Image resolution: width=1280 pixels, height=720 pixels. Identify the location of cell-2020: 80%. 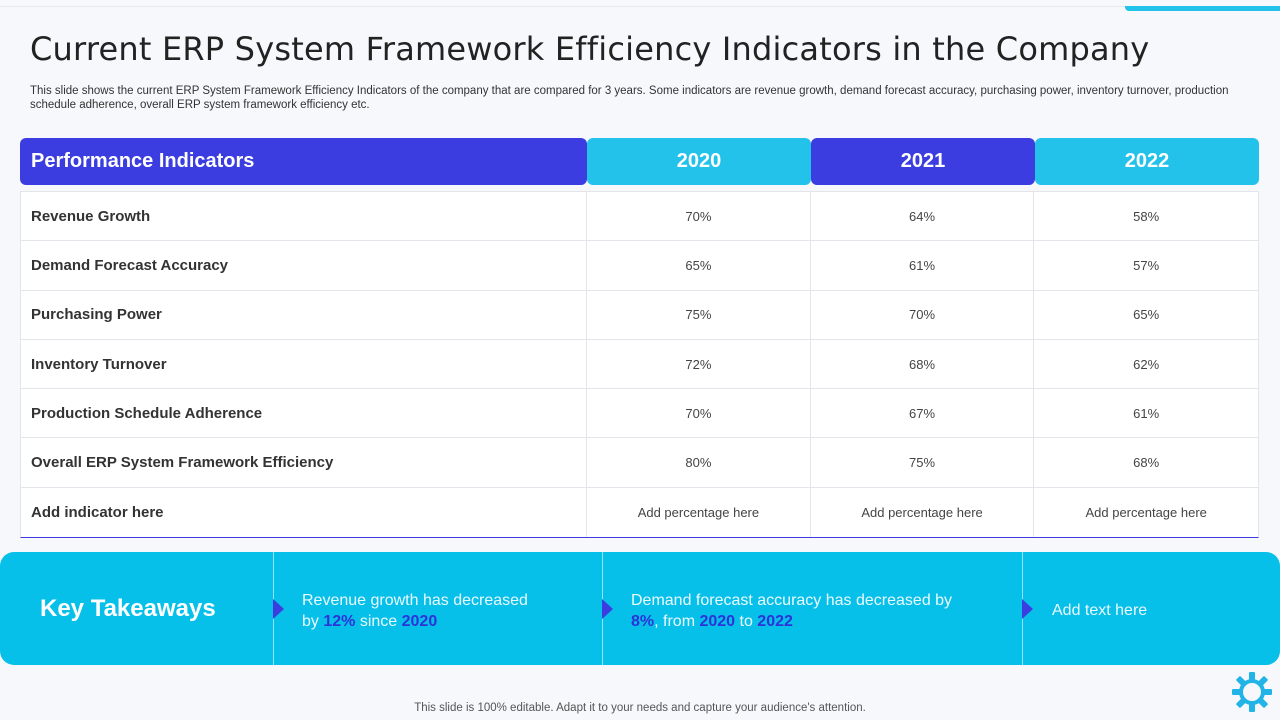
(699, 462).